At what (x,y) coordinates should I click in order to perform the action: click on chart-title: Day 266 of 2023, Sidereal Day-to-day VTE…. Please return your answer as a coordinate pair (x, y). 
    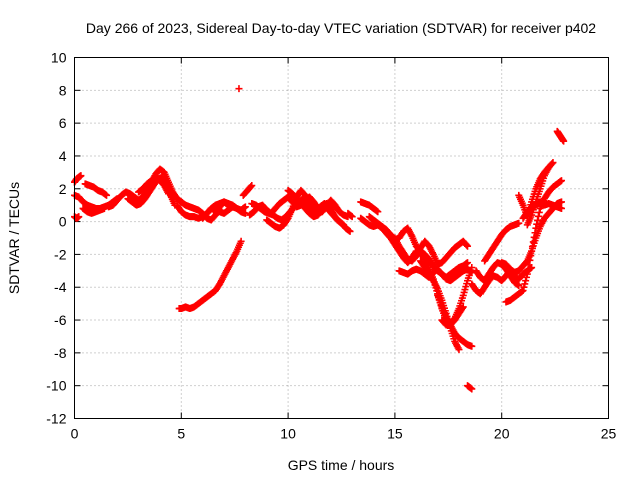
    Looking at the image, I should click on (341, 28).